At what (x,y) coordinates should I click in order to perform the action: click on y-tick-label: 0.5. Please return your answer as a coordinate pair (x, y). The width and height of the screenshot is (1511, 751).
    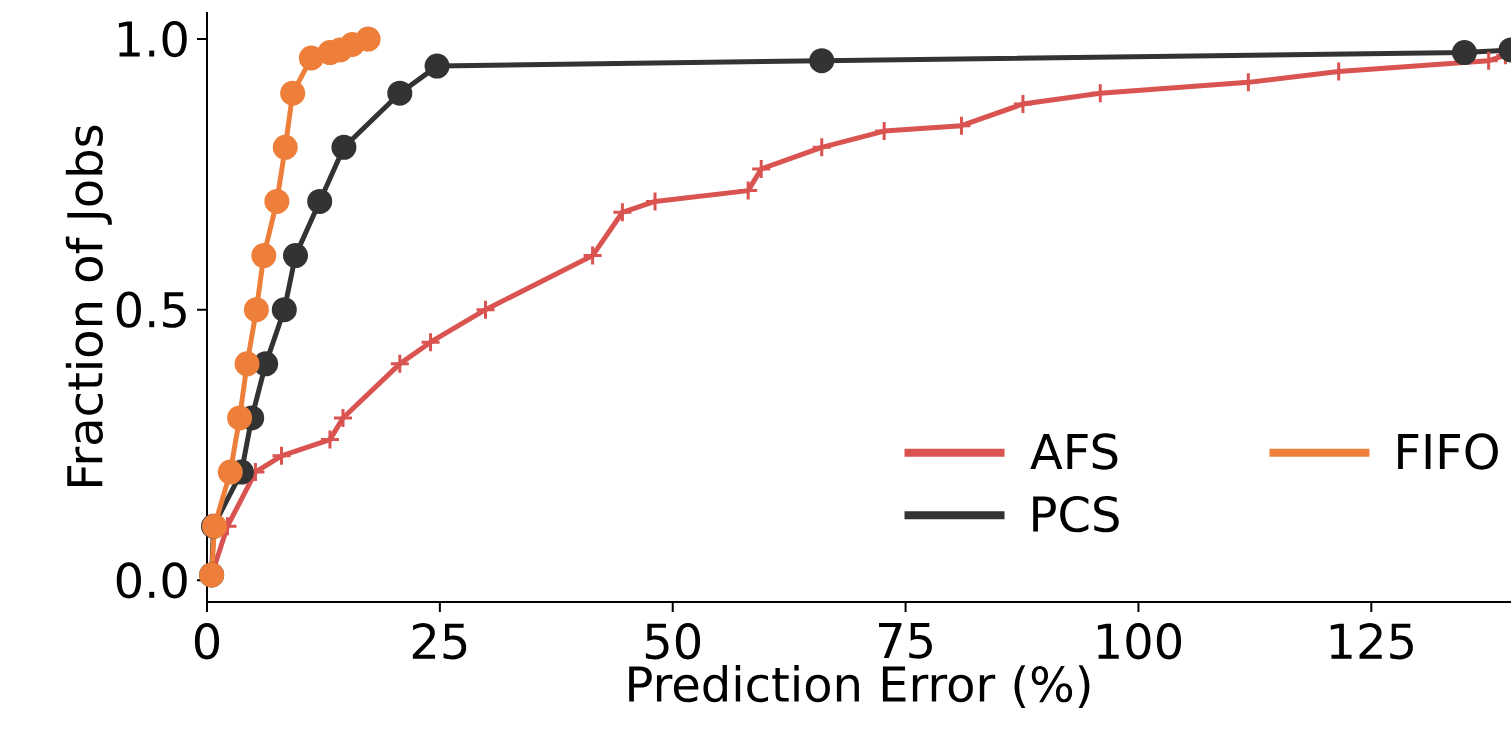
    Looking at the image, I should click on (151, 309).